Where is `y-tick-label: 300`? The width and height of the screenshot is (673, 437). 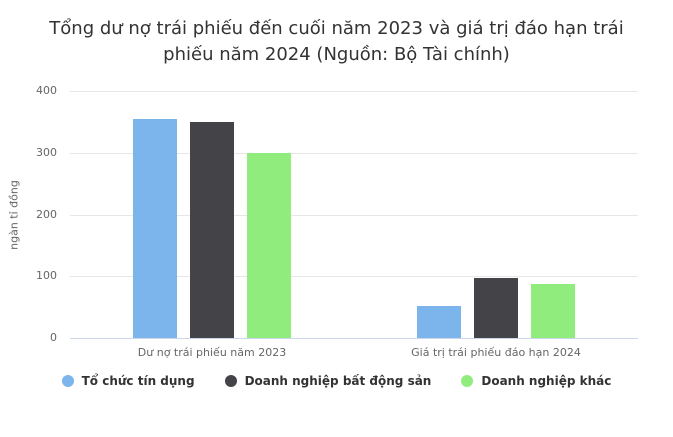 y-tick-label: 300 is located at coordinates (46, 152).